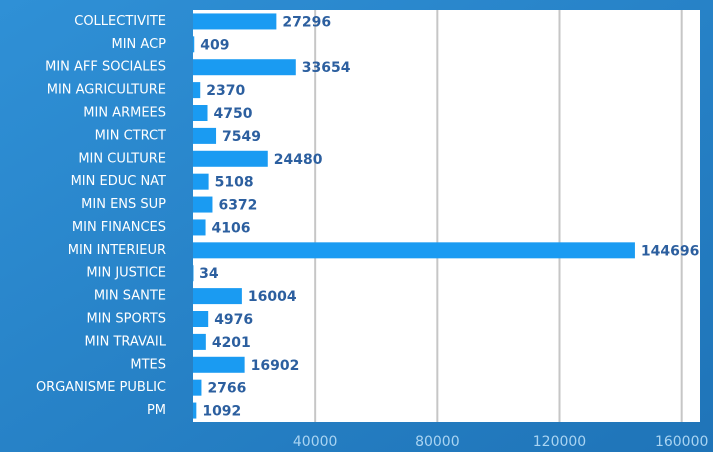 The width and height of the screenshot is (713, 452). What do you see at coordinates (298, 160) in the screenshot?
I see `value-label: 24480` at bounding box center [298, 160].